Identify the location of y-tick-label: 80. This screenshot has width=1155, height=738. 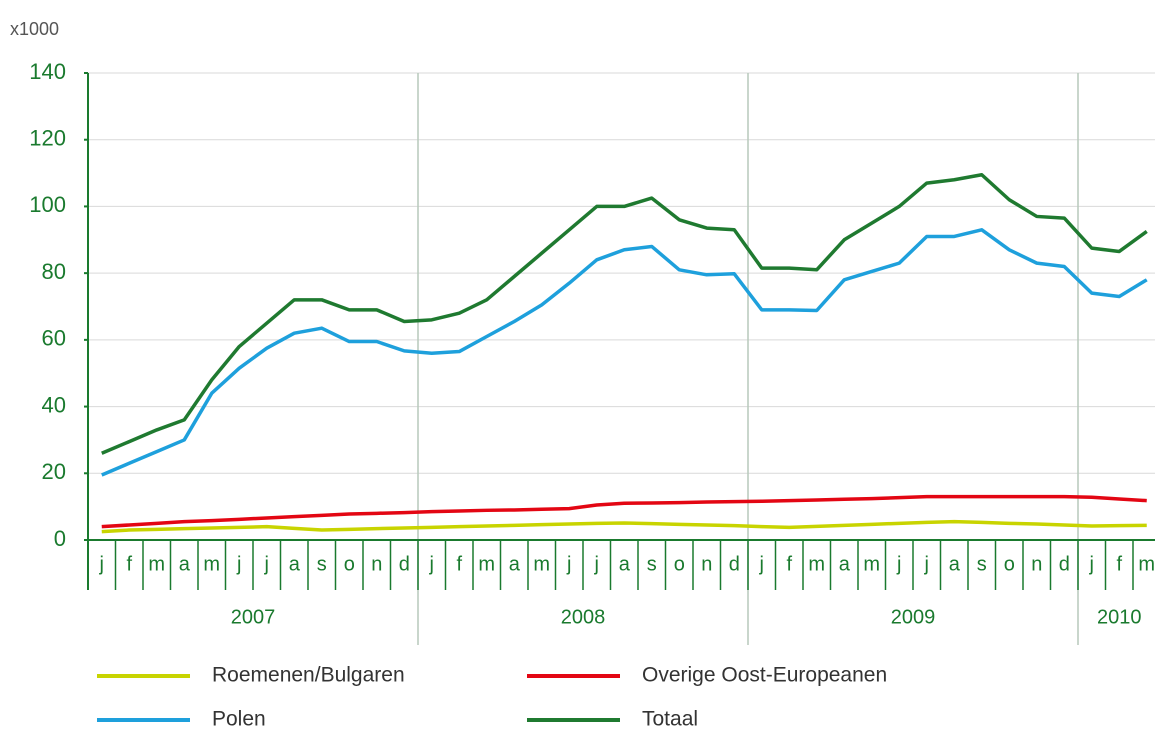
(54, 271).